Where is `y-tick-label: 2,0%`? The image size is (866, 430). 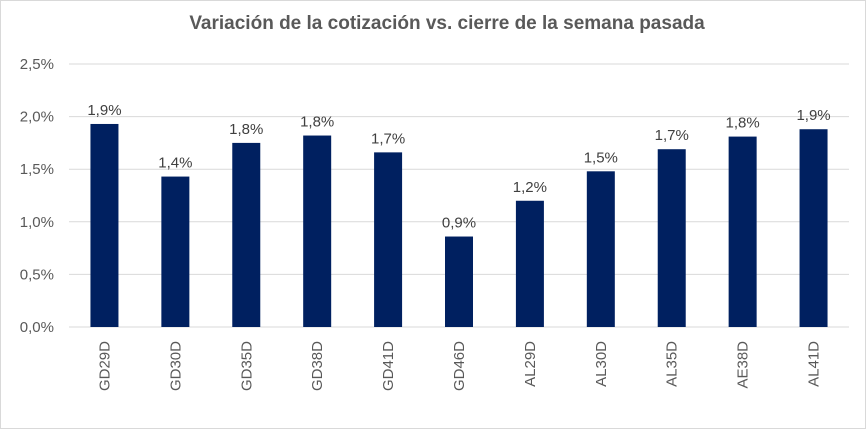 y-tick-label: 2,0% is located at coordinates (37, 117).